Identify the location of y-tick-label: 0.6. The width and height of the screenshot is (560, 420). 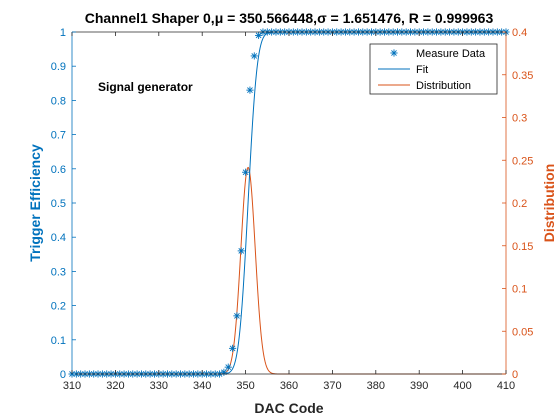
(58, 170).